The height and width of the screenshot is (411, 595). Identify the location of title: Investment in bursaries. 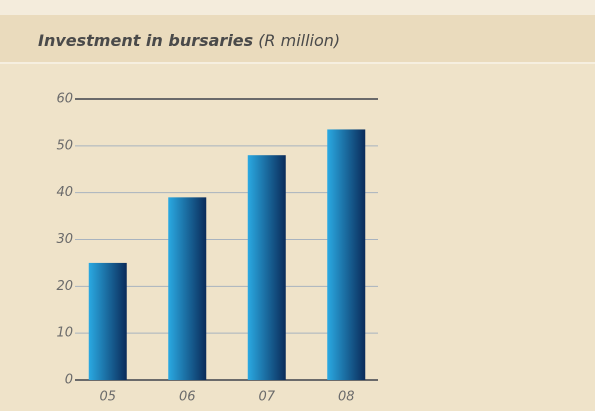
(145, 40).